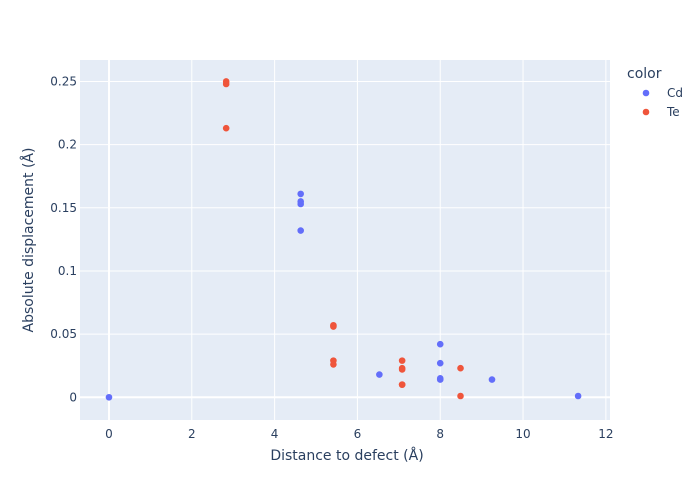 This screenshot has width=700, height=500. Describe the element at coordinates (28, 240) in the screenshot. I see `y-axis-title: Absolute displacement (Å)` at that location.